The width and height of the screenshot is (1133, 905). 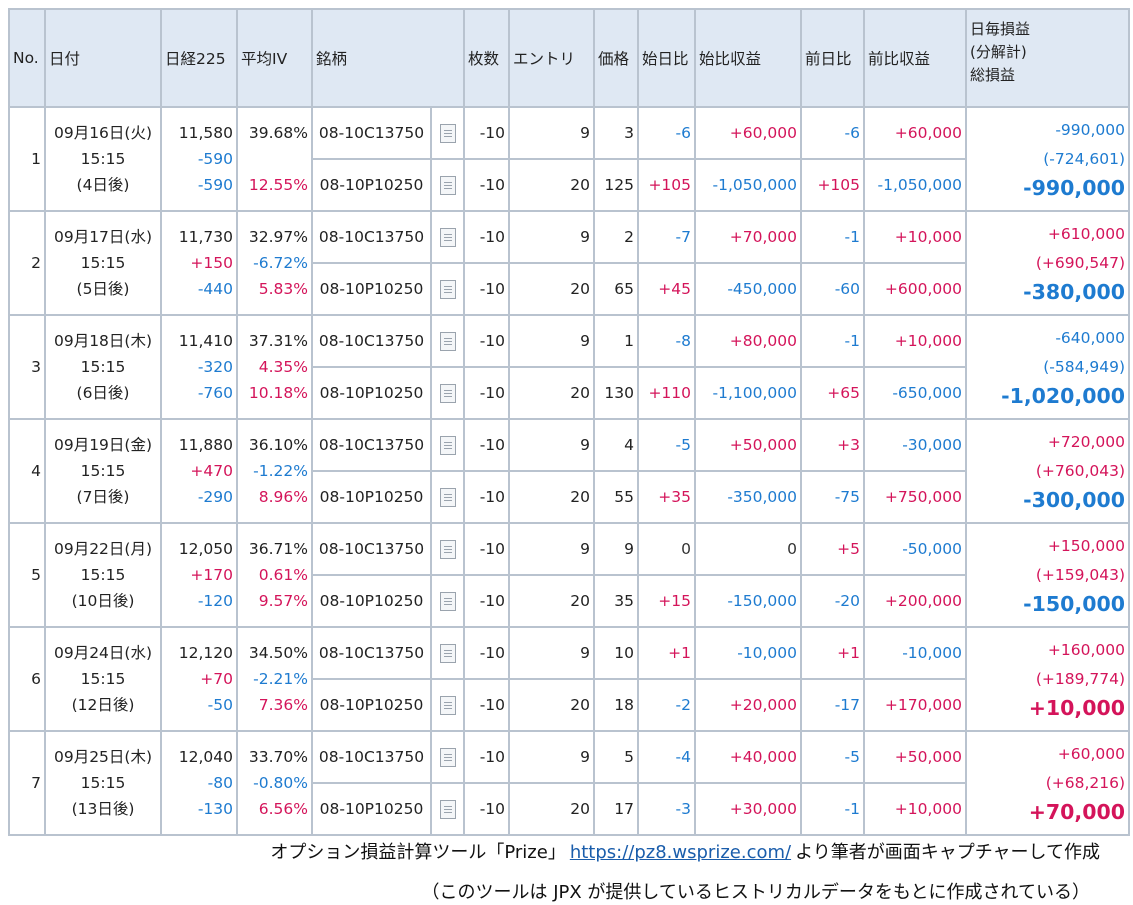 I want to click on iv-cell: 34.50% -2.21% 7.36%, so click(x=274, y=679).